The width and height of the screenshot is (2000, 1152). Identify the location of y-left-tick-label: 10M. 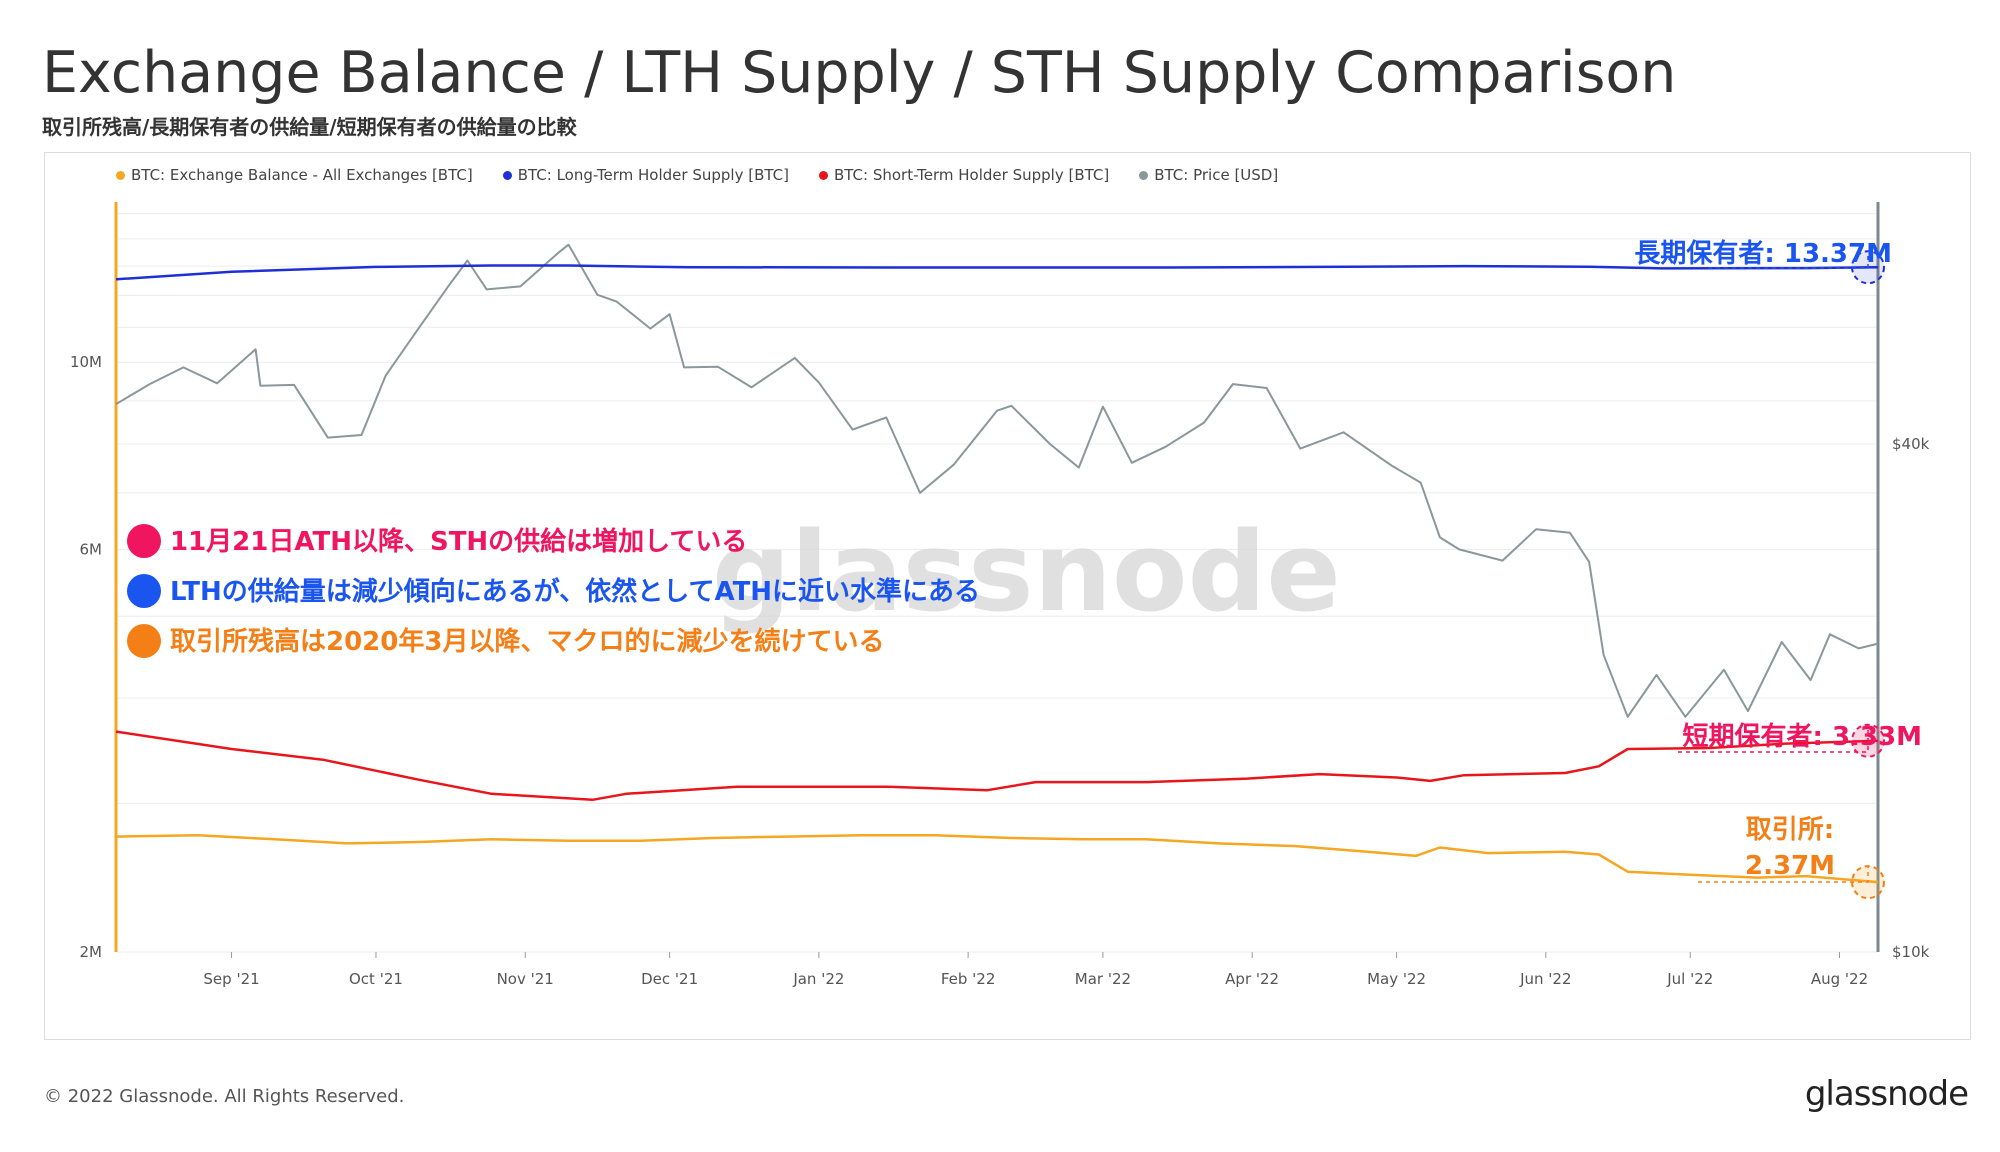
(86, 362).